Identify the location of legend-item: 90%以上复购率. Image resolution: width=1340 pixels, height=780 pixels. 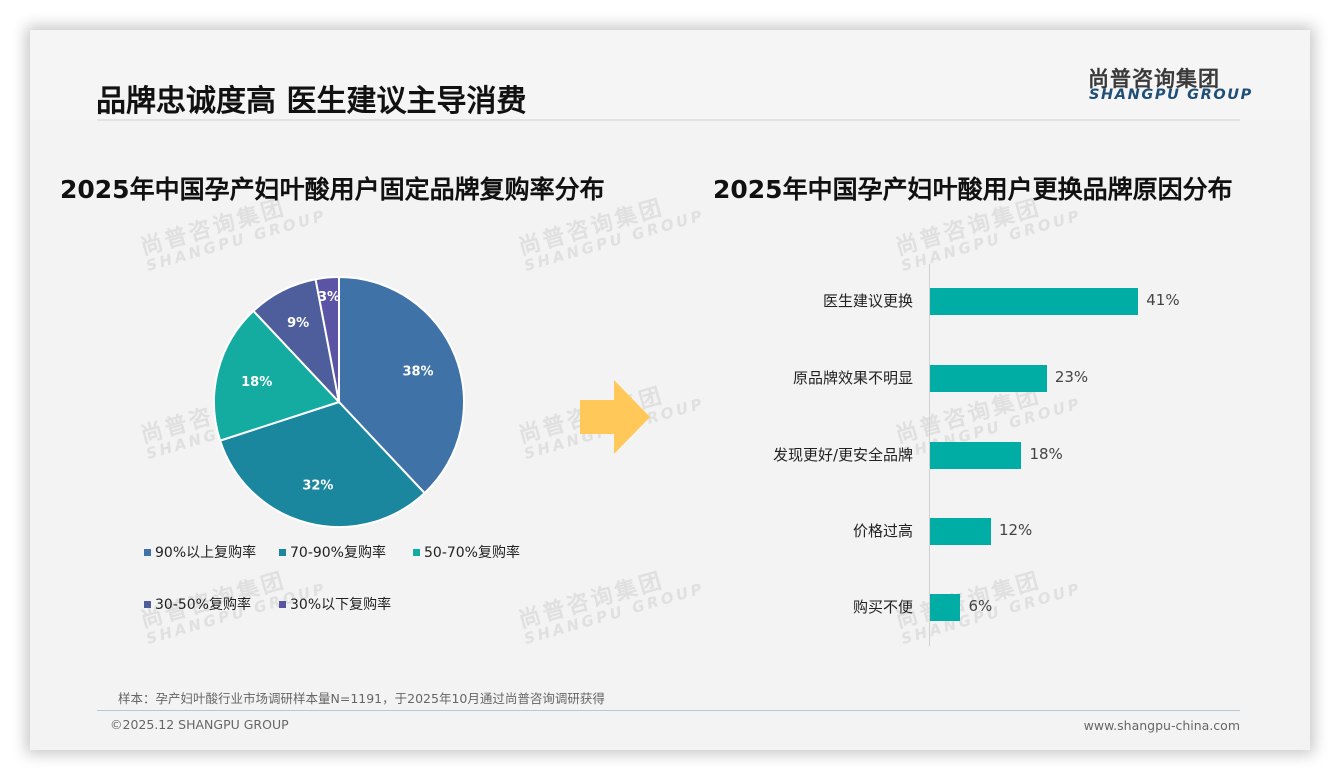
(200, 552).